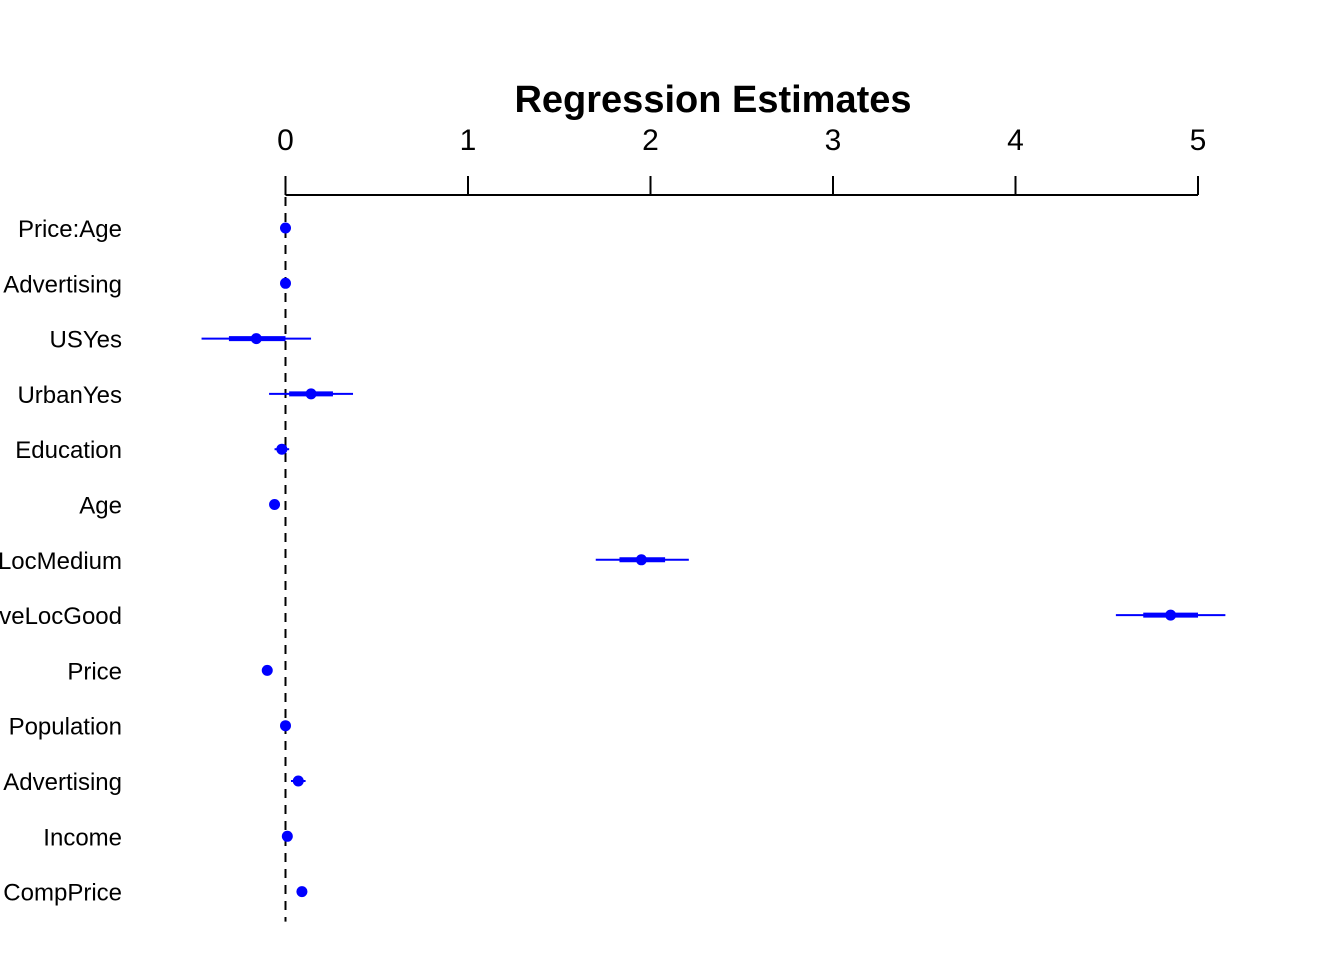 The image size is (1344, 960). I want to click on category-label: Price:Age, so click(70, 229).